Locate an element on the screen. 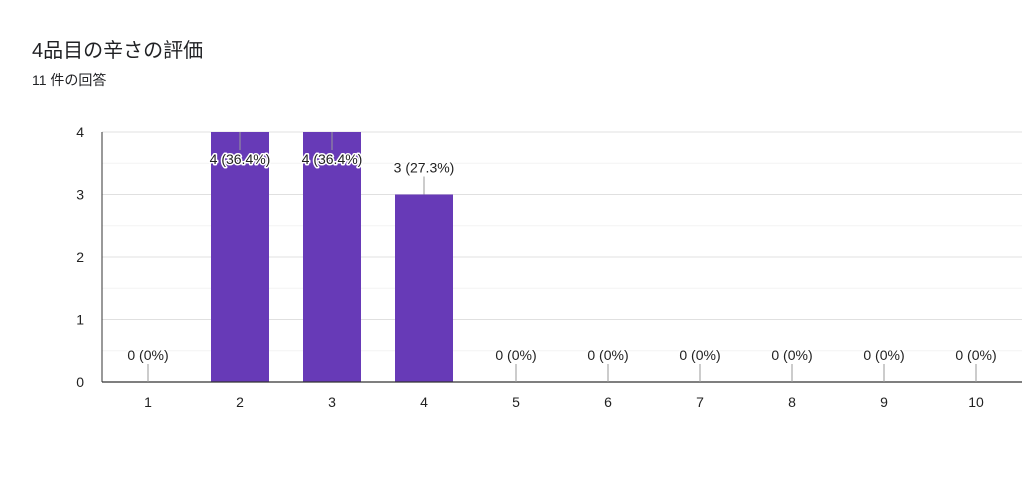 This screenshot has height=486, width=1024. bars is located at coordinates (332, 257).